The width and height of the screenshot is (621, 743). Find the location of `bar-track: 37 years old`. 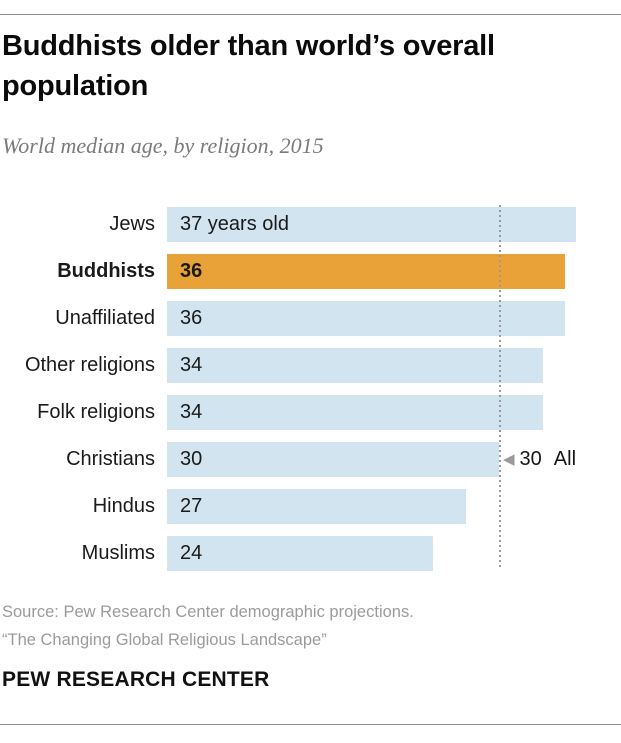

bar-track: 37 years old is located at coordinates (393, 224).